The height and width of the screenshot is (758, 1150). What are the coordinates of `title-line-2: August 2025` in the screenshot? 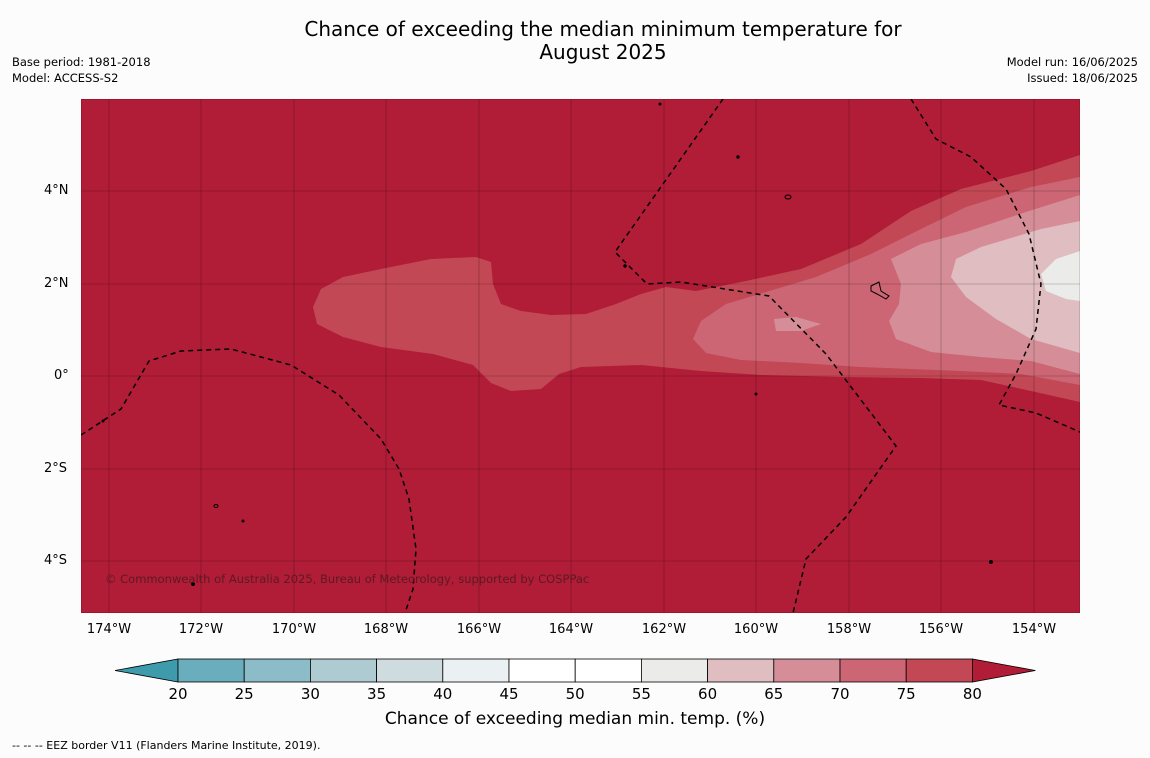 It's located at (603, 52).